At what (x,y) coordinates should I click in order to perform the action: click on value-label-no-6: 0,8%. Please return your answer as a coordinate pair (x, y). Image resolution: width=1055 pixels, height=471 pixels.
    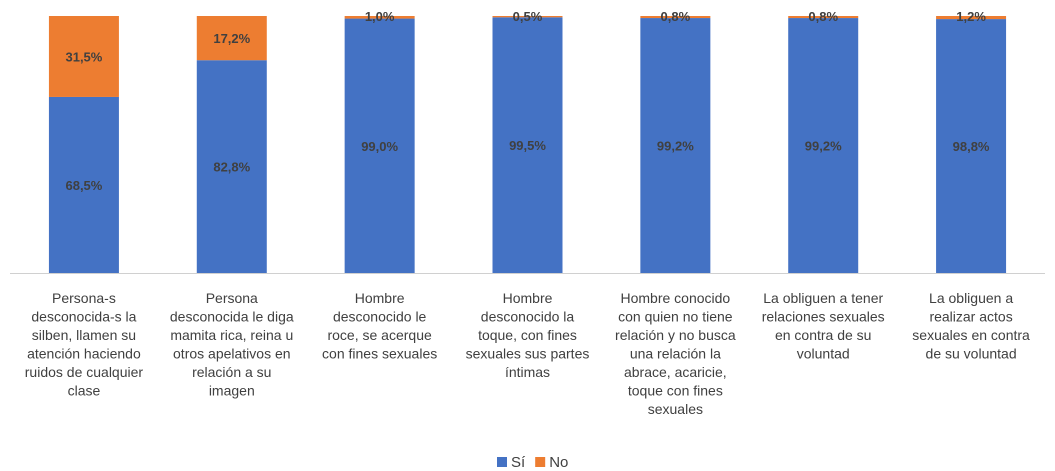
    Looking at the image, I should click on (823, 16).